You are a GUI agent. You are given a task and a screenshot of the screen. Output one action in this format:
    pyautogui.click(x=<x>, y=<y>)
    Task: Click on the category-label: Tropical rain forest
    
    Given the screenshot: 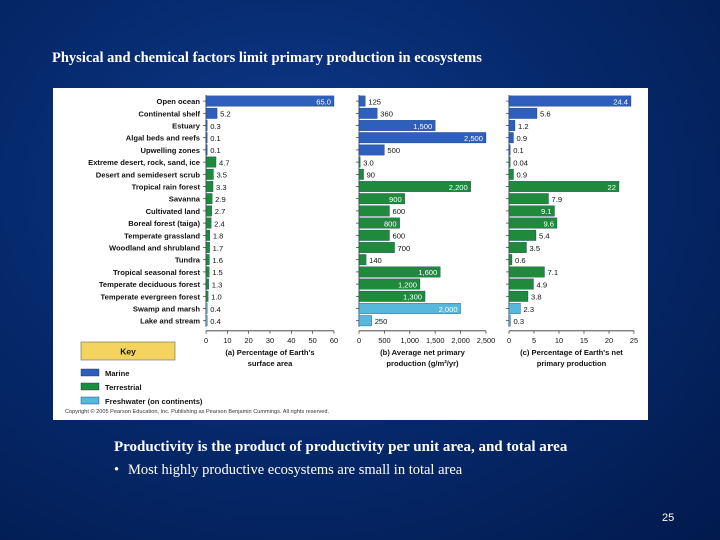 What is the action you would take?
    pyautogui.click(x=166, y=187)
    